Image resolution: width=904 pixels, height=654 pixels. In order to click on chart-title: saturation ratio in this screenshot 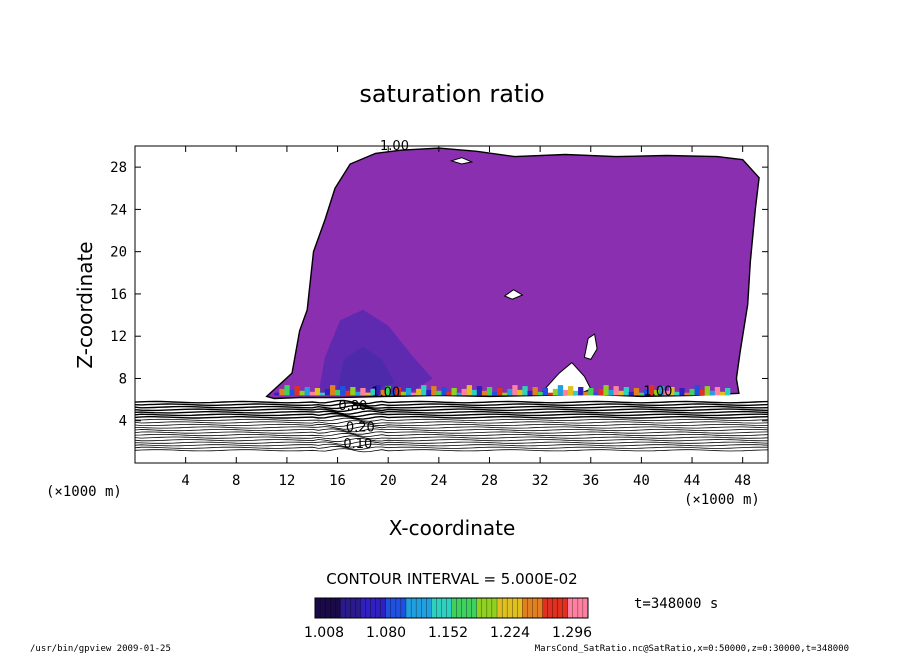, I will do `click(451, 94)`.